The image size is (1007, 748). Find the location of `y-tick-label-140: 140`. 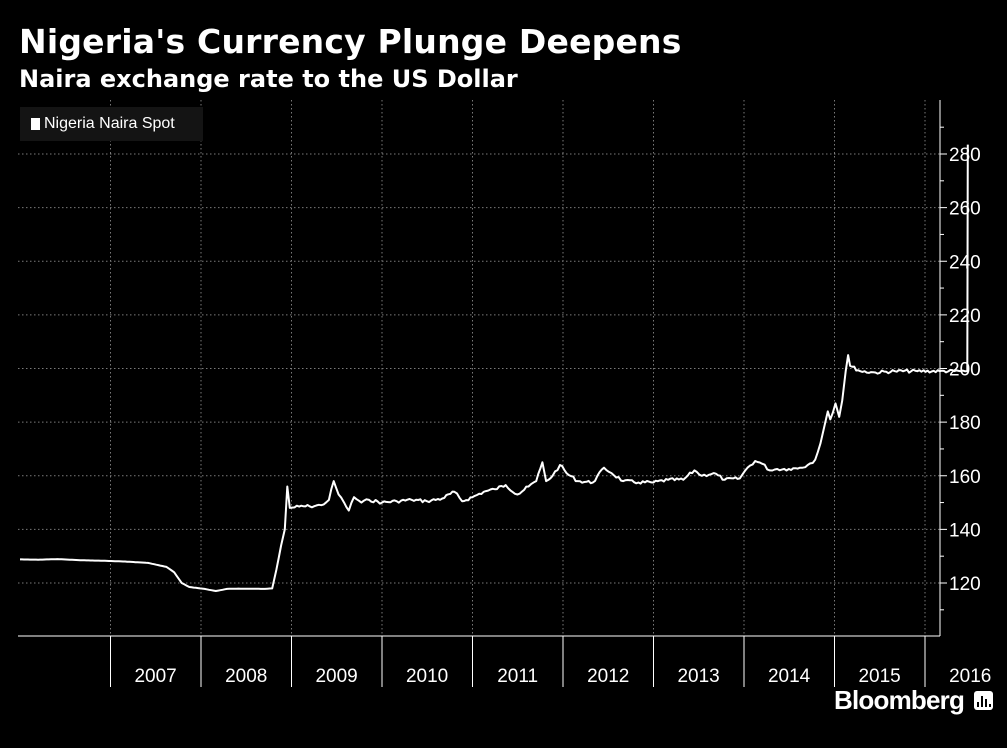

y-tick-label-140: 140 is located at coordinates (965, 530).